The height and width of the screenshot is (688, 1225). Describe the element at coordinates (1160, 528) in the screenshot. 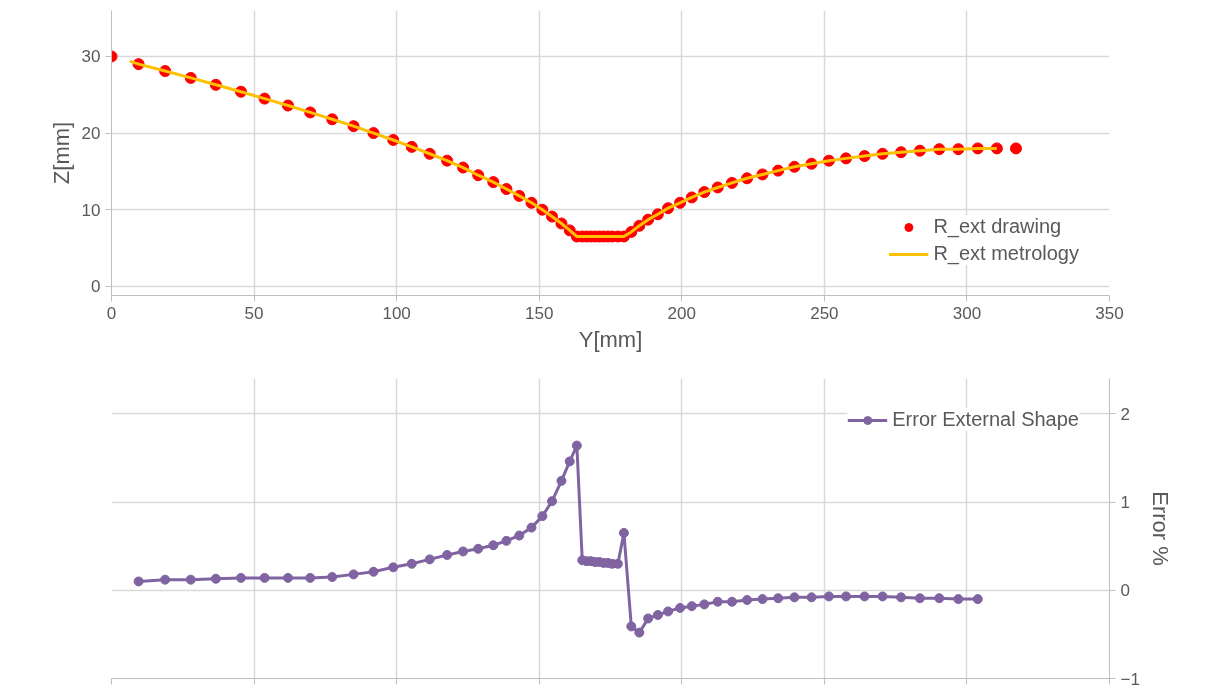

I see `y2-axis-title: Error %` at that location.